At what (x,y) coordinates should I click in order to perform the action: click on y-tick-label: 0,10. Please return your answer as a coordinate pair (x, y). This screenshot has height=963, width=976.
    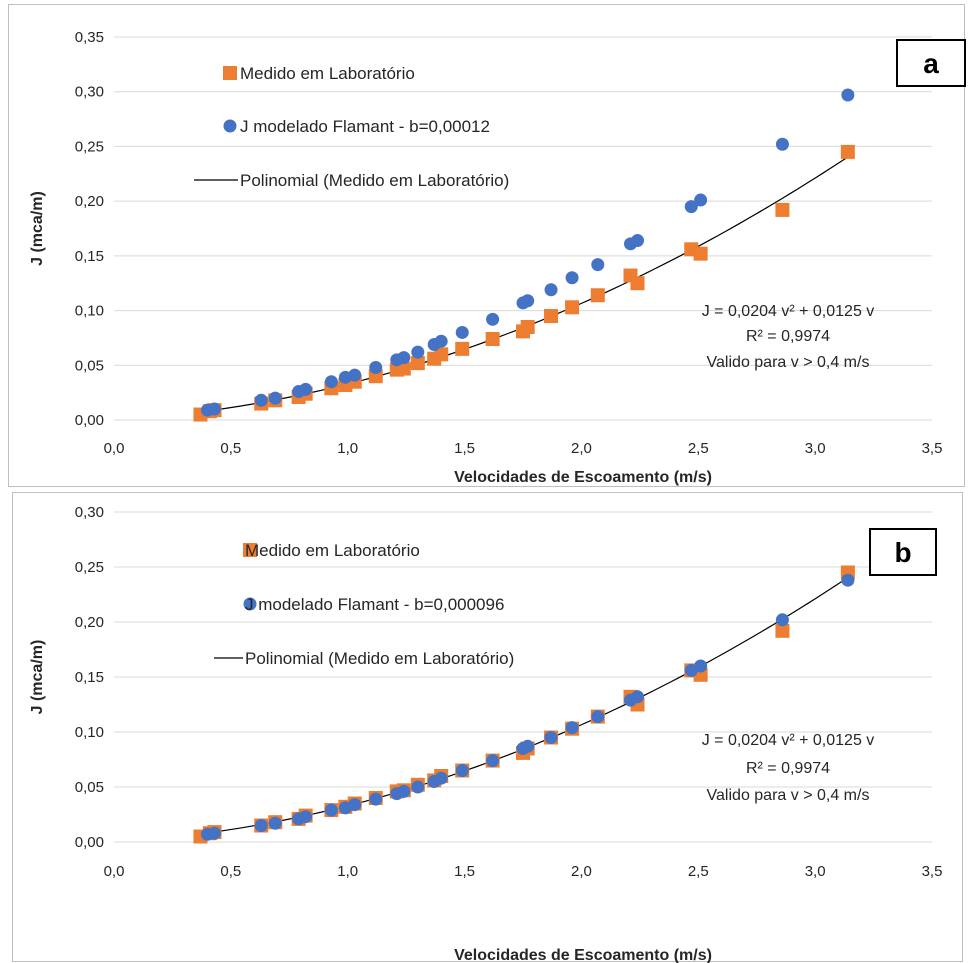
    Looking at the image, I should click on (89, 311).